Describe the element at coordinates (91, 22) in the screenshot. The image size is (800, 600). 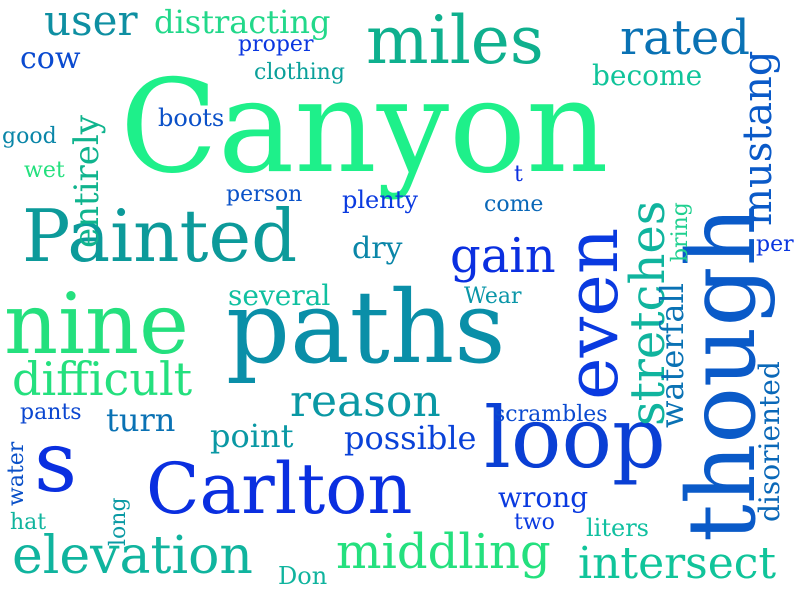
I see `word-user: user` at that location.